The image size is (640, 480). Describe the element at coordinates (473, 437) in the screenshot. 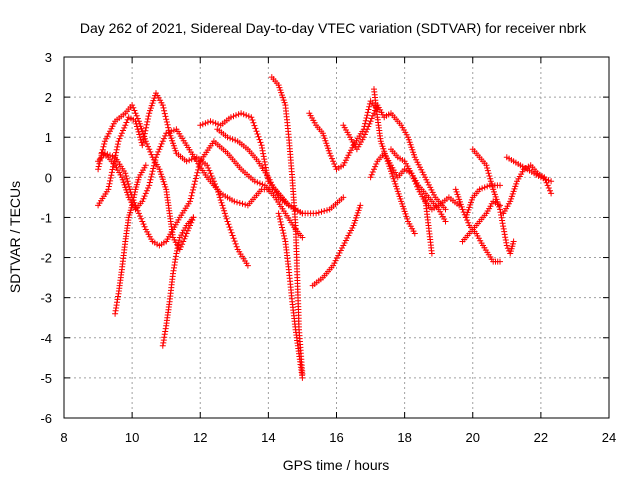

I see `x-tick-label: 20` at that location.